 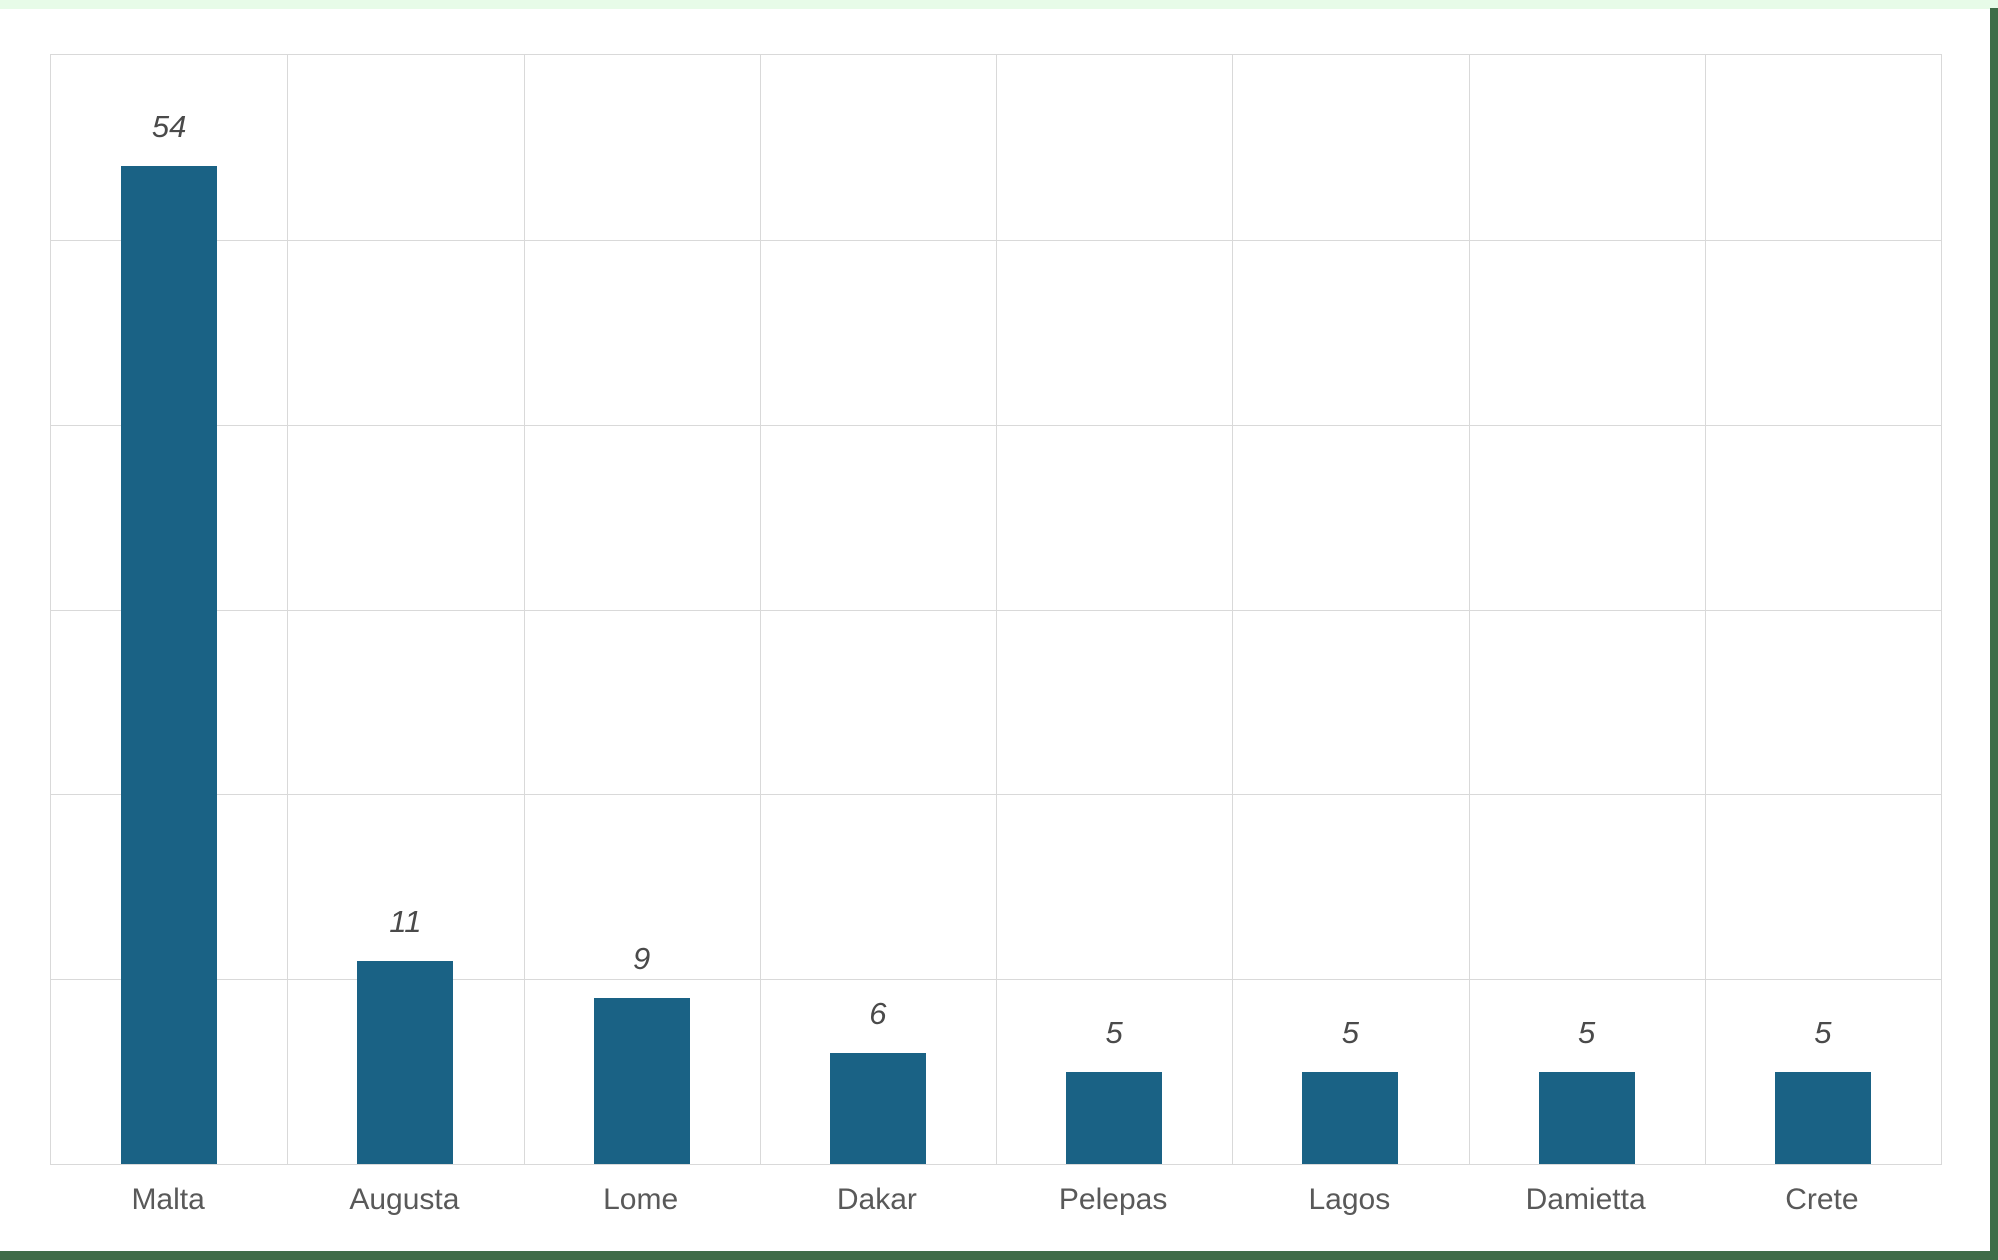 What do you see at coordinates (1114, 1117) in the screenshot?
I see `bar-pelepas` at bounding box center [1114, 1117].